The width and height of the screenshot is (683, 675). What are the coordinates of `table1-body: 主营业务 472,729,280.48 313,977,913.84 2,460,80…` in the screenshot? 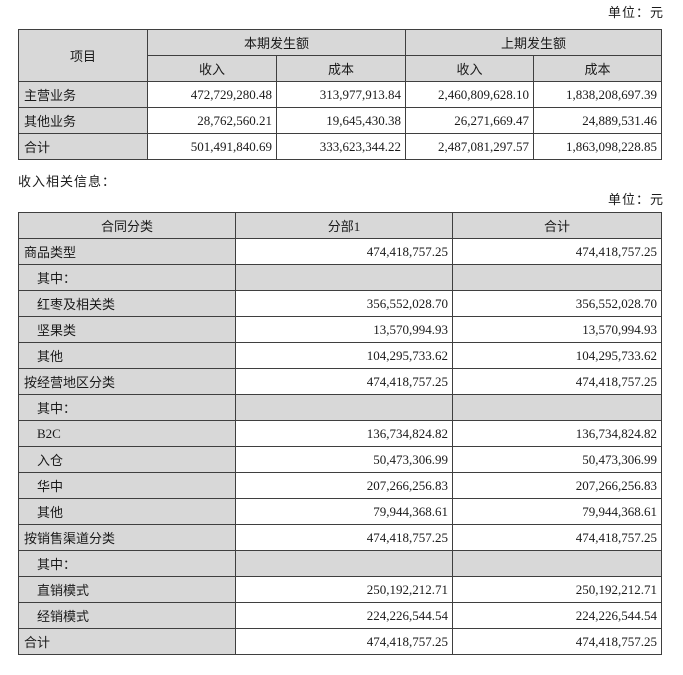 It's located at (340, 120).